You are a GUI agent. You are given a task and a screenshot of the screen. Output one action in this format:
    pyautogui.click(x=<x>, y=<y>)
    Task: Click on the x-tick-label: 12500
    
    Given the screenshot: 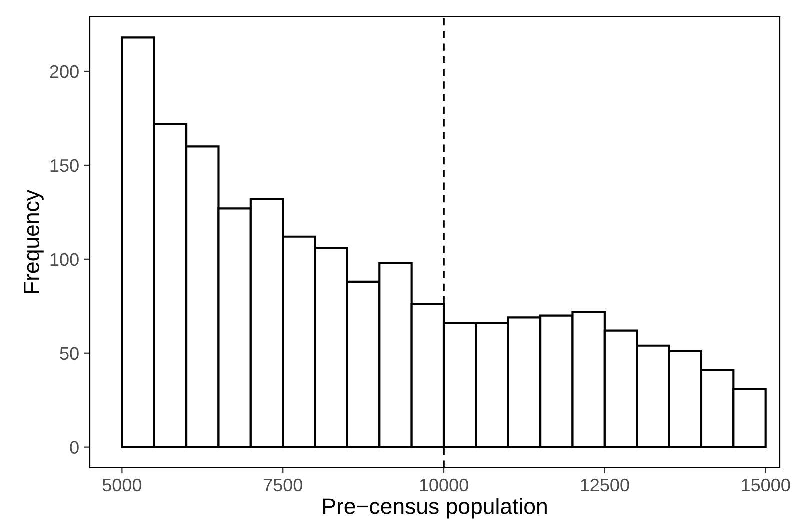 What is the action you would take?
    pyautogui.click(x=605, y=485)
    